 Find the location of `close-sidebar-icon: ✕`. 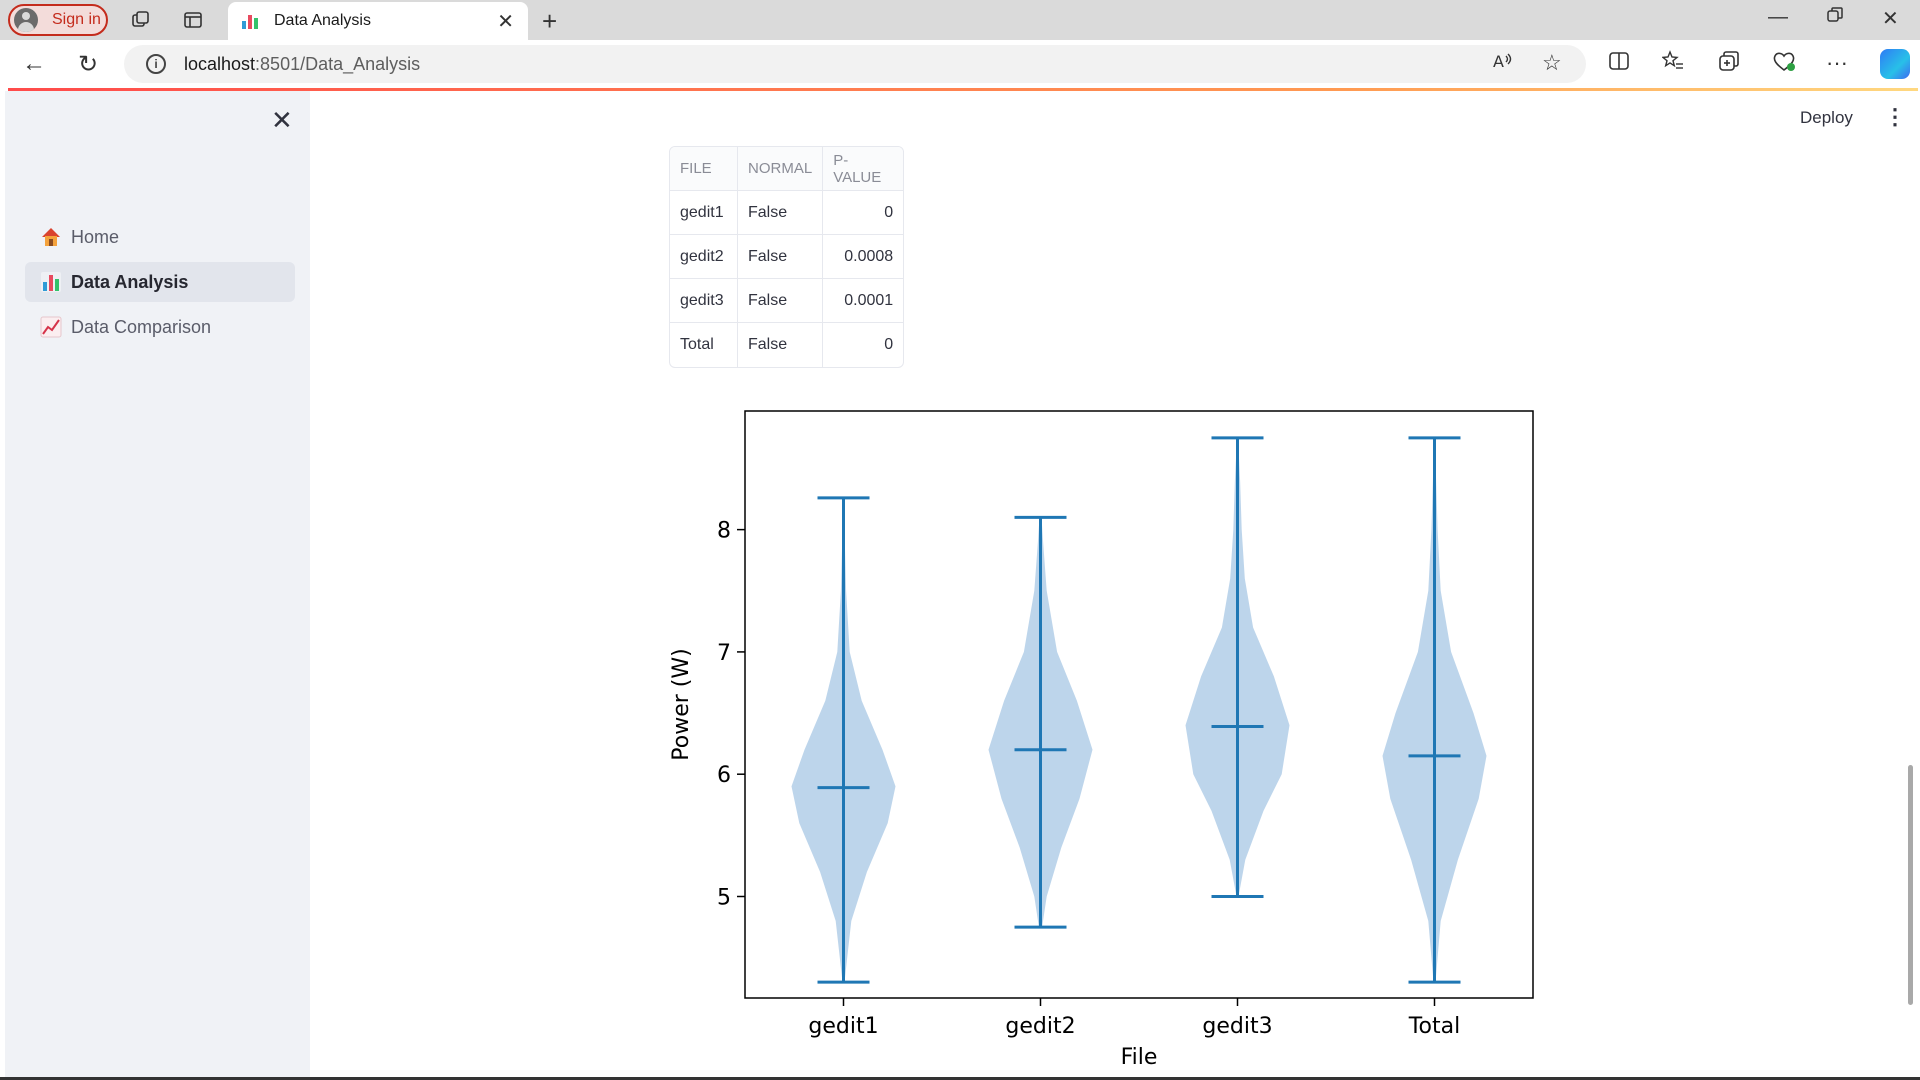

close-sidebar-icon: ✕ is located at coordinates (282, 120).